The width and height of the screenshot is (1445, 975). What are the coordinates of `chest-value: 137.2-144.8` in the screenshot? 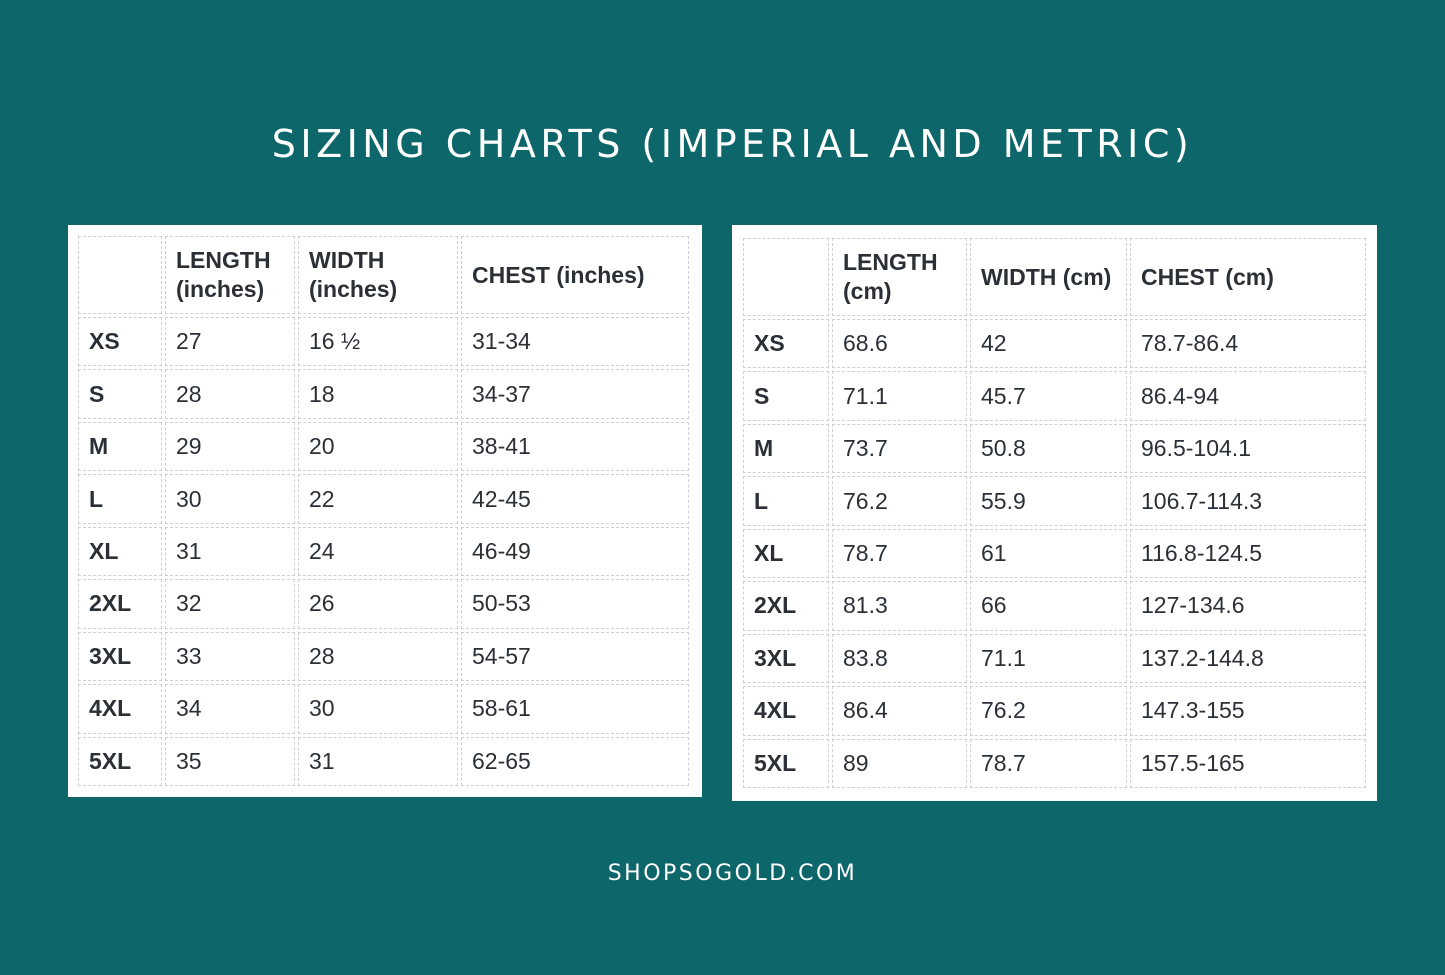 It's located at (1248, 658).